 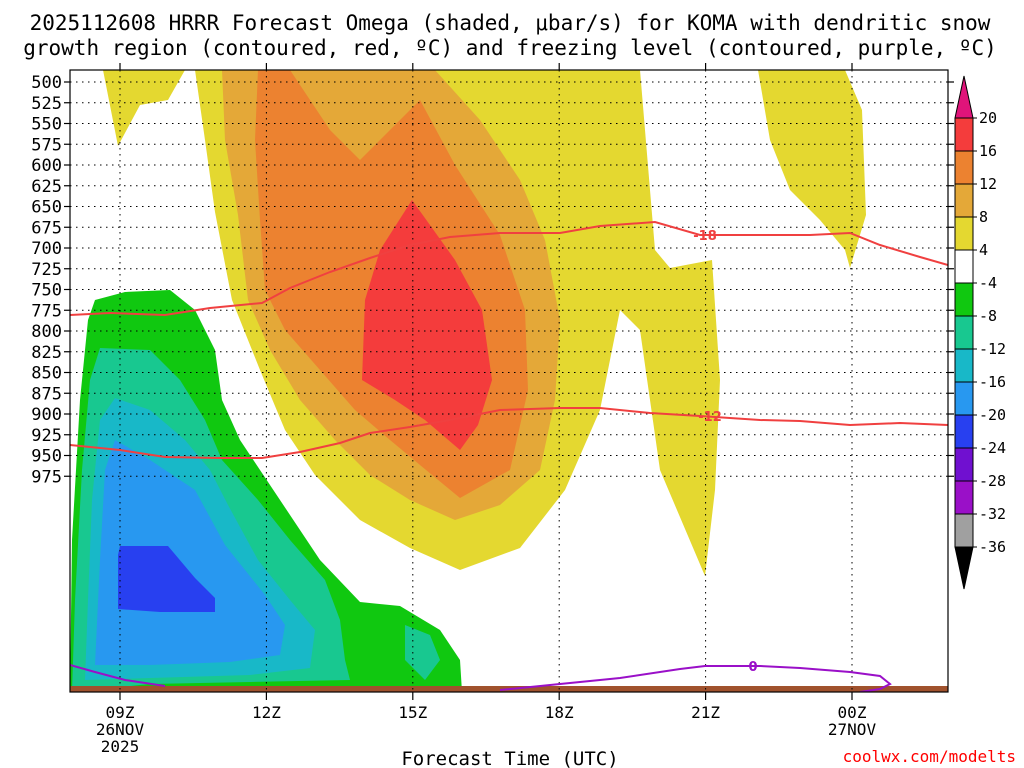 What do you see at coordinates (46, 311) in the screenshot?
I see `y-tick-label: 775` at bounding box center [46, 311].